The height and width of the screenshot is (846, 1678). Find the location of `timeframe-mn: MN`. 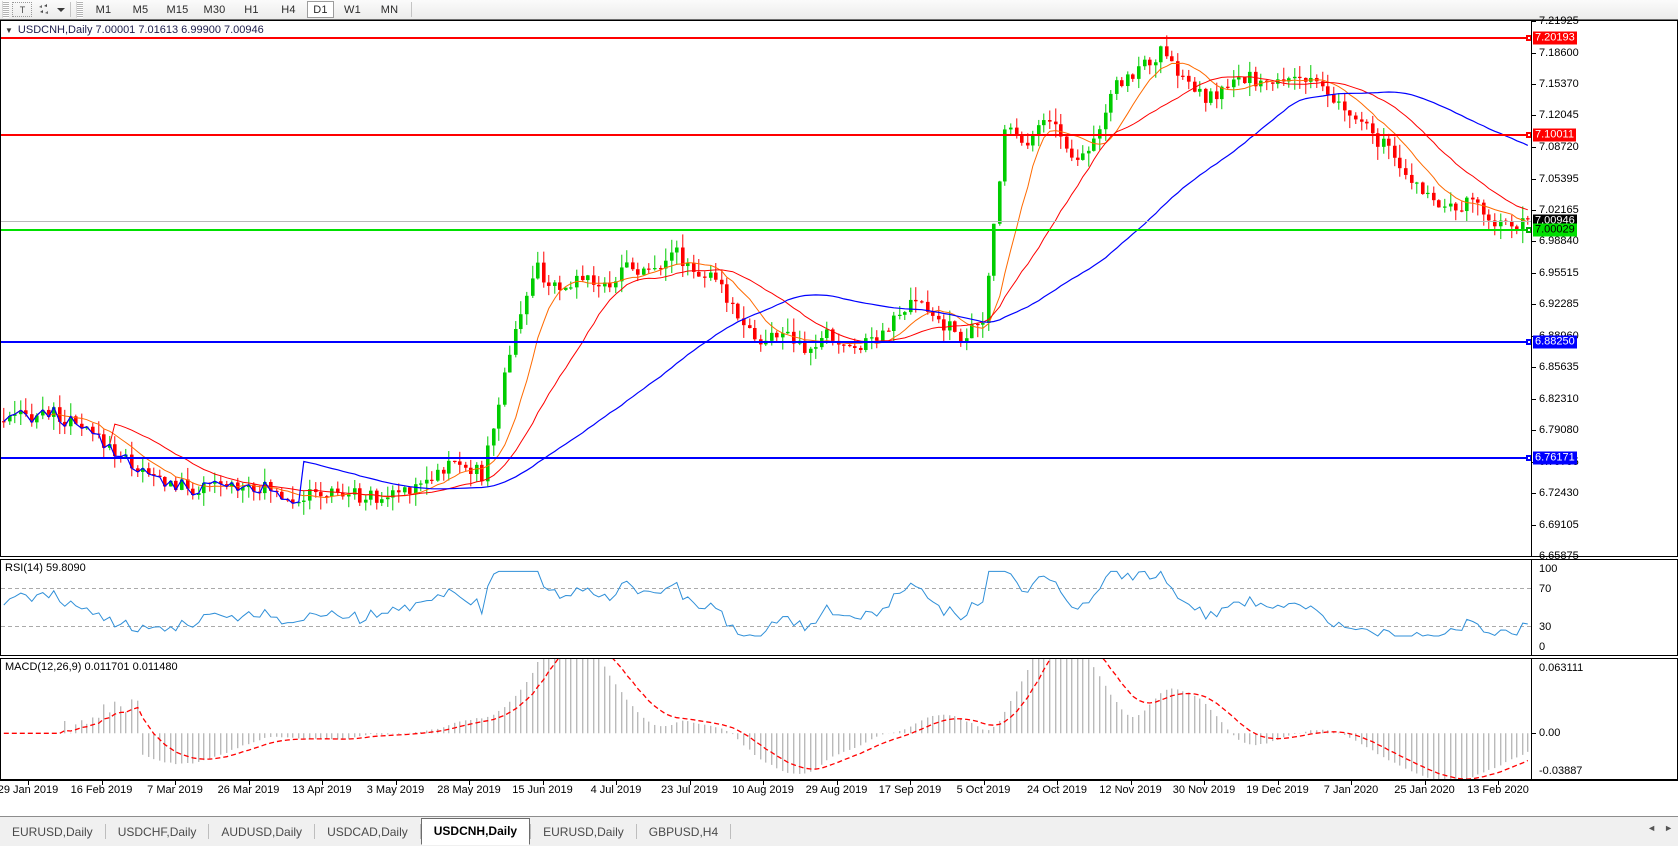

timeframe-mn: MN is located at coordinates (389, 9).